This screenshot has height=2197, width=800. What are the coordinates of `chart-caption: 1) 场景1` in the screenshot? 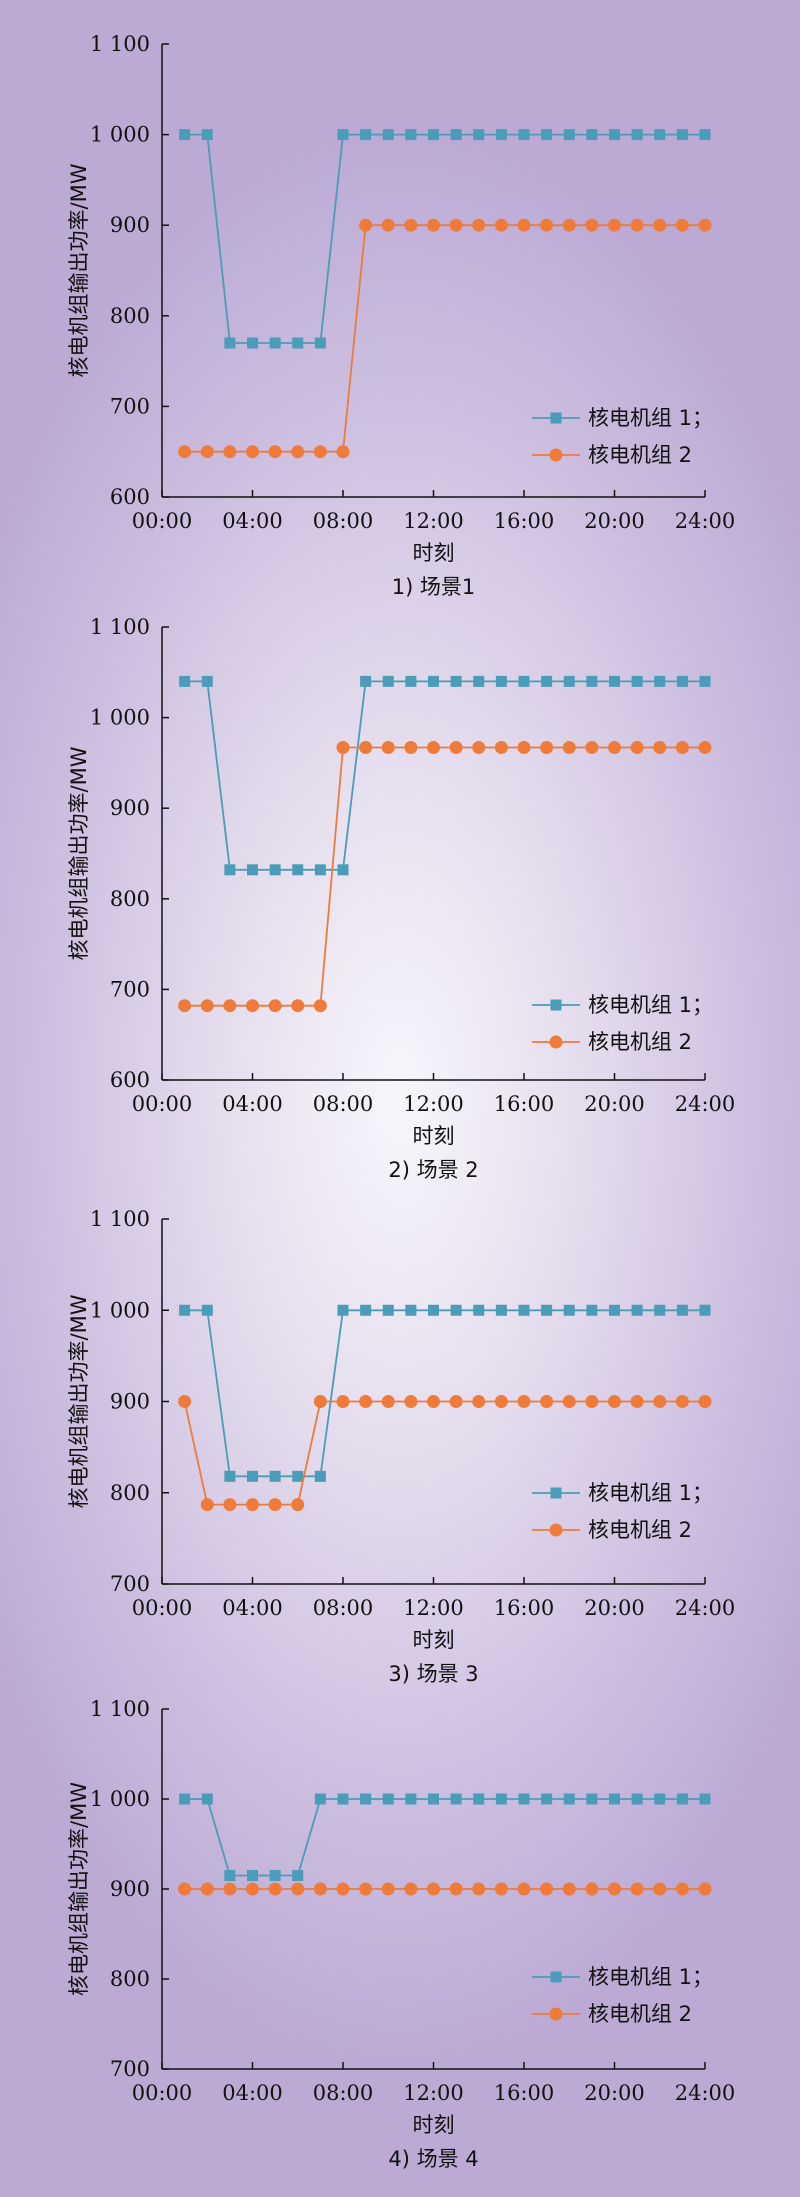 It's located at (434, 587).